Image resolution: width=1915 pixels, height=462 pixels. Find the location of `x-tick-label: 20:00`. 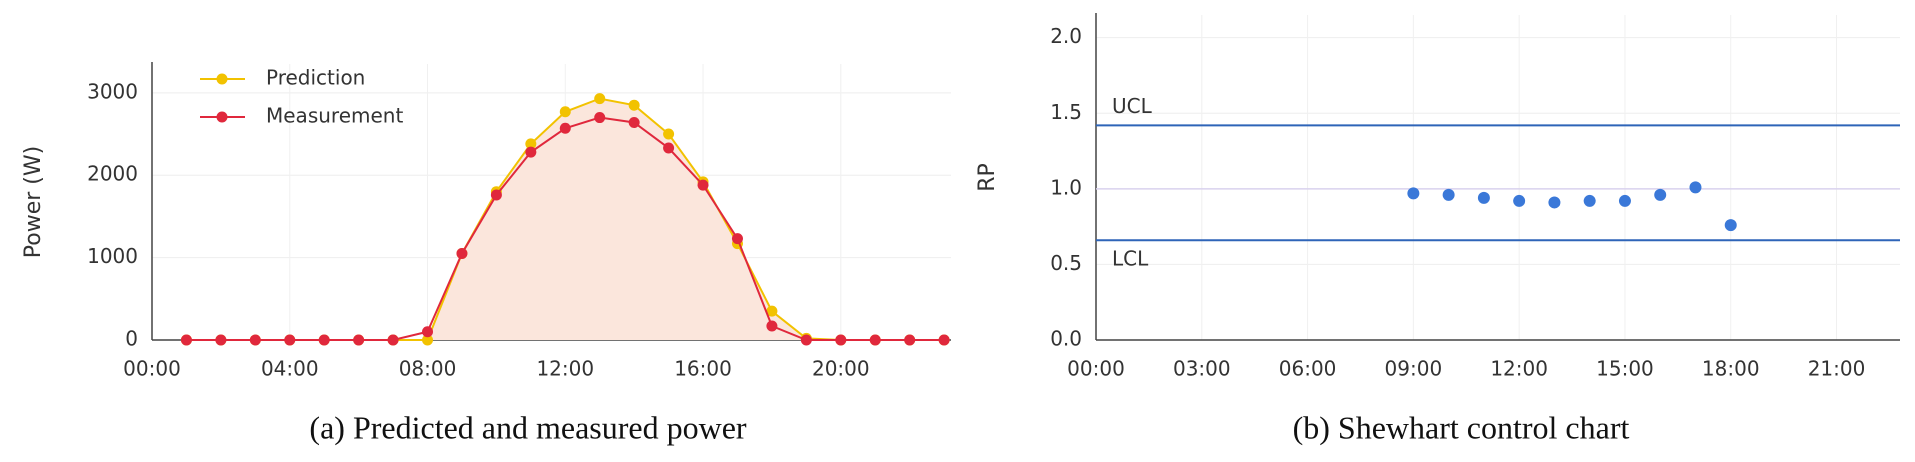

x-tick-label: 20:00 is located at coordinates (841, 369).